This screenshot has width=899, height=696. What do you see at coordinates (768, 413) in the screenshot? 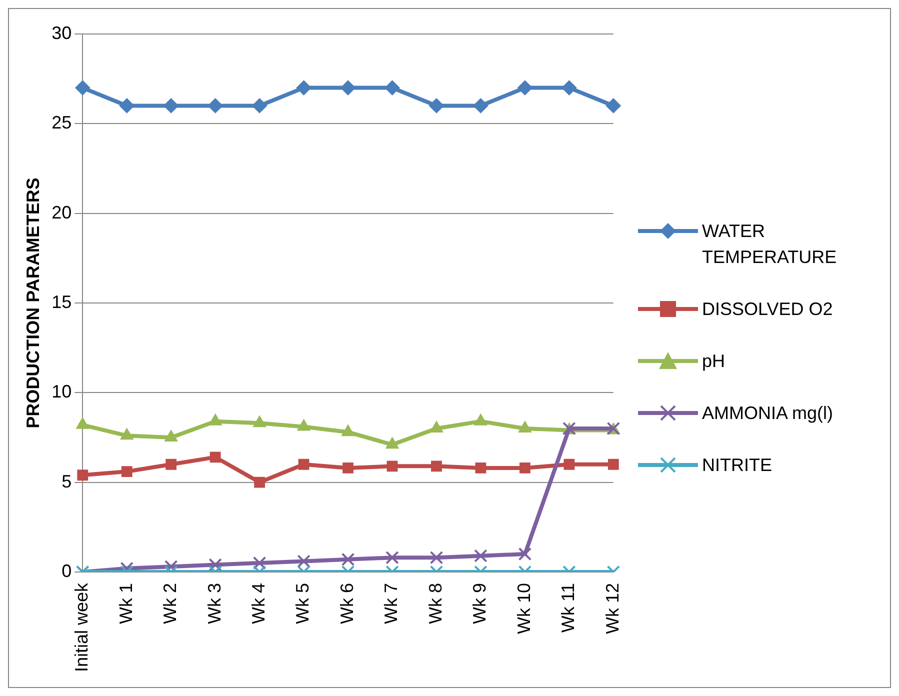
I see `legend-label: AMMONIA mg(l)` at bounding box center [768, 413].